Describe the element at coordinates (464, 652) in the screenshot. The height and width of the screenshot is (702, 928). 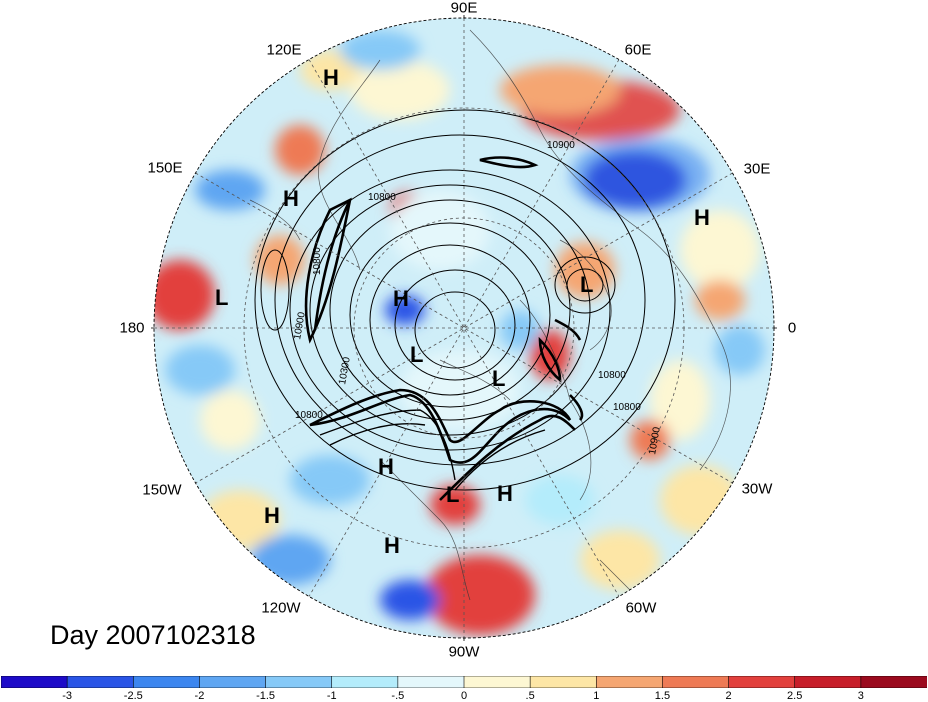
I see `lon-label-90w: 90W` at that location.